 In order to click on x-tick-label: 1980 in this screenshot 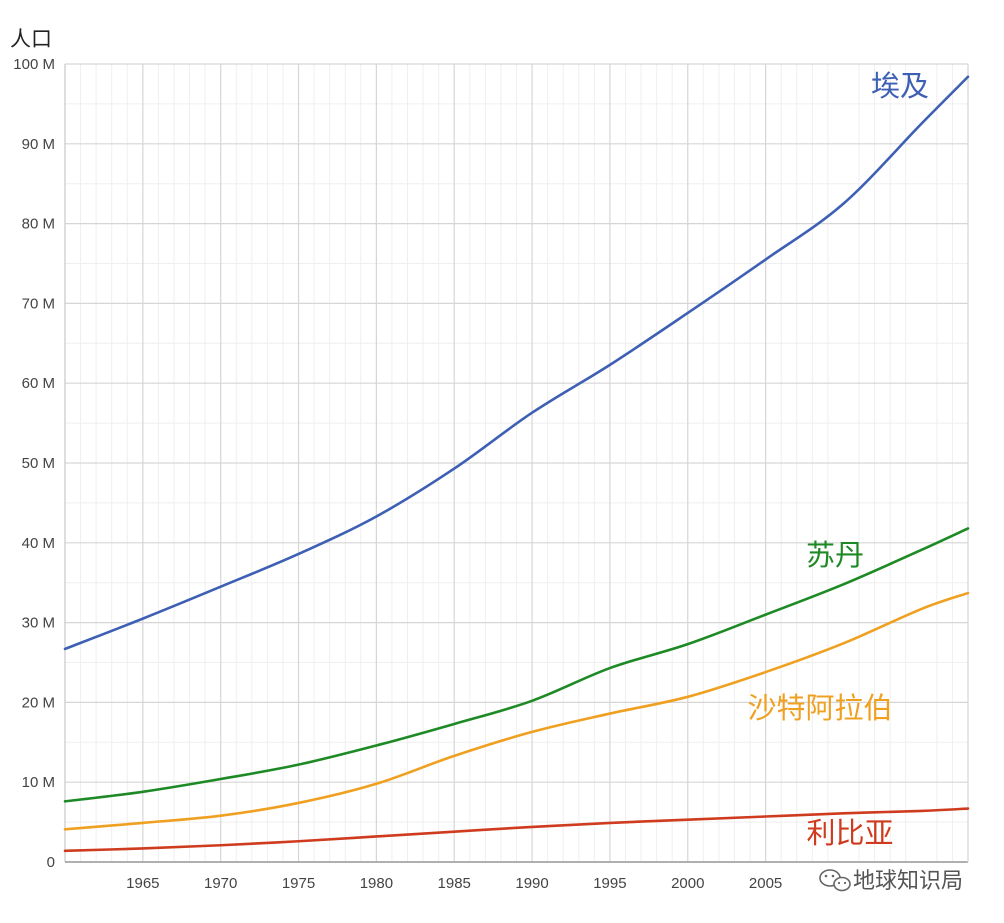, I will do `click(376, 883)`.